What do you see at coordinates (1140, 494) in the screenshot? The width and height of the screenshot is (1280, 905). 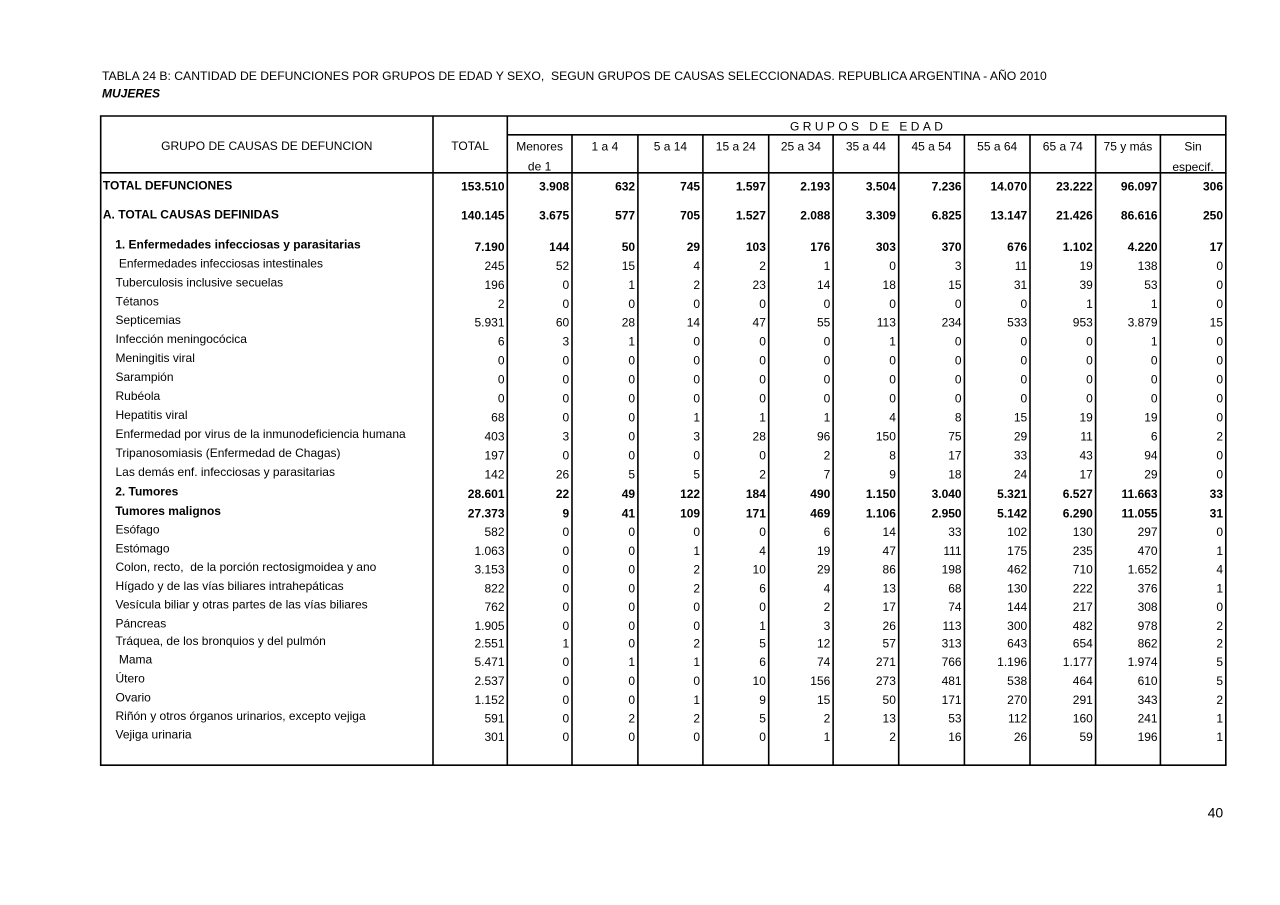 I see `svg-text: 11.663` at bounding box center [1140, 494].